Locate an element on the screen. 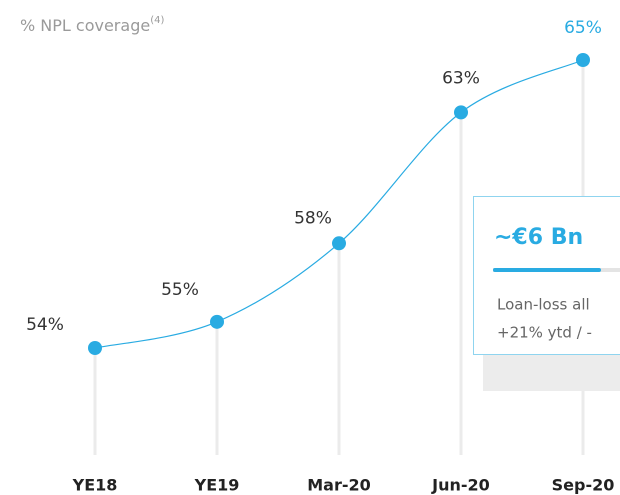 This screenshot has height=495, width=620. value-label: 58% is located at coordinates (313, 218).